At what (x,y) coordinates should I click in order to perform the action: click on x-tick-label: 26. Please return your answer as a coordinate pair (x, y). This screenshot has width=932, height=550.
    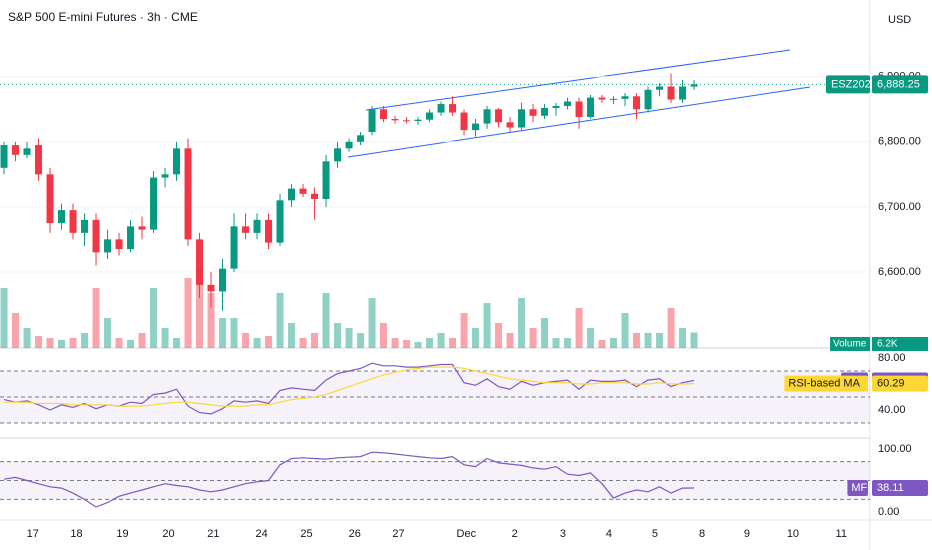
    Looking at the image, I should click on (355, 534).